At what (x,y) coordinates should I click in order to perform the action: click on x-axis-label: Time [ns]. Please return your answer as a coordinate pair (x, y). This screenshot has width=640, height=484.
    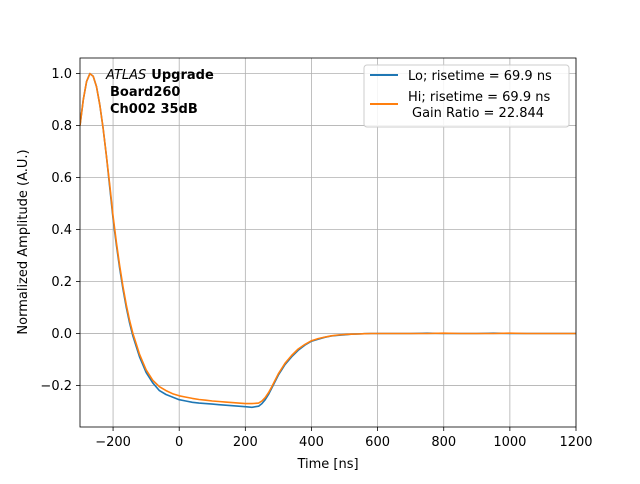
    Looking at the image, I should click on (327, 464).